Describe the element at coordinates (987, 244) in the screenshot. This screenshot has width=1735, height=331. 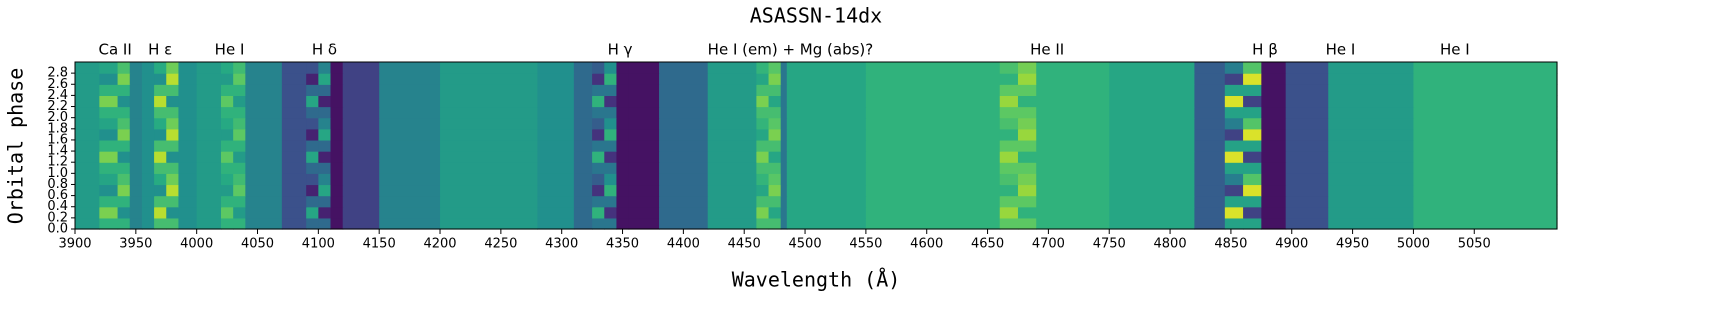
I see `x-tick-label: 4650` at that location.